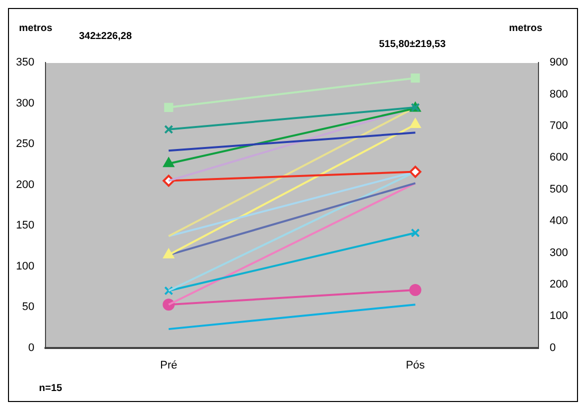 This screenshot has width=588, height=412. What do you see at coordinates (31, 348) in the screenshot?
I see `y-tick-label: 0` at bounding box center [31, 348].